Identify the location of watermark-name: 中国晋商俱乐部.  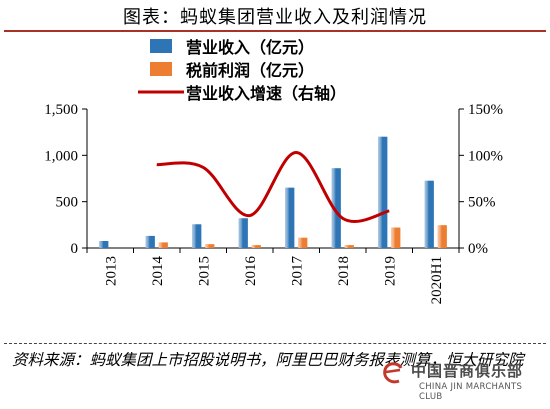
(467, 371).